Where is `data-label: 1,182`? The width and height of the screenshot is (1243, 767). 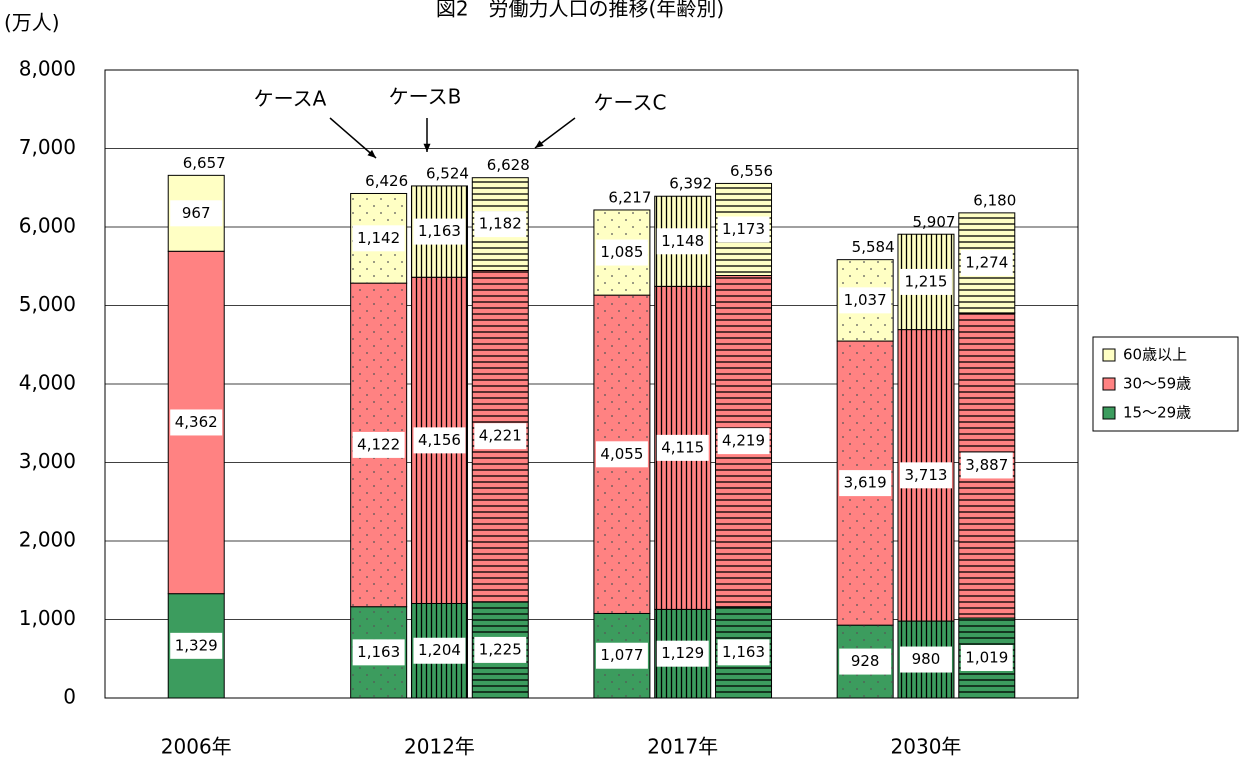
data-label: 1,182 is located at coordinates (500, 224).